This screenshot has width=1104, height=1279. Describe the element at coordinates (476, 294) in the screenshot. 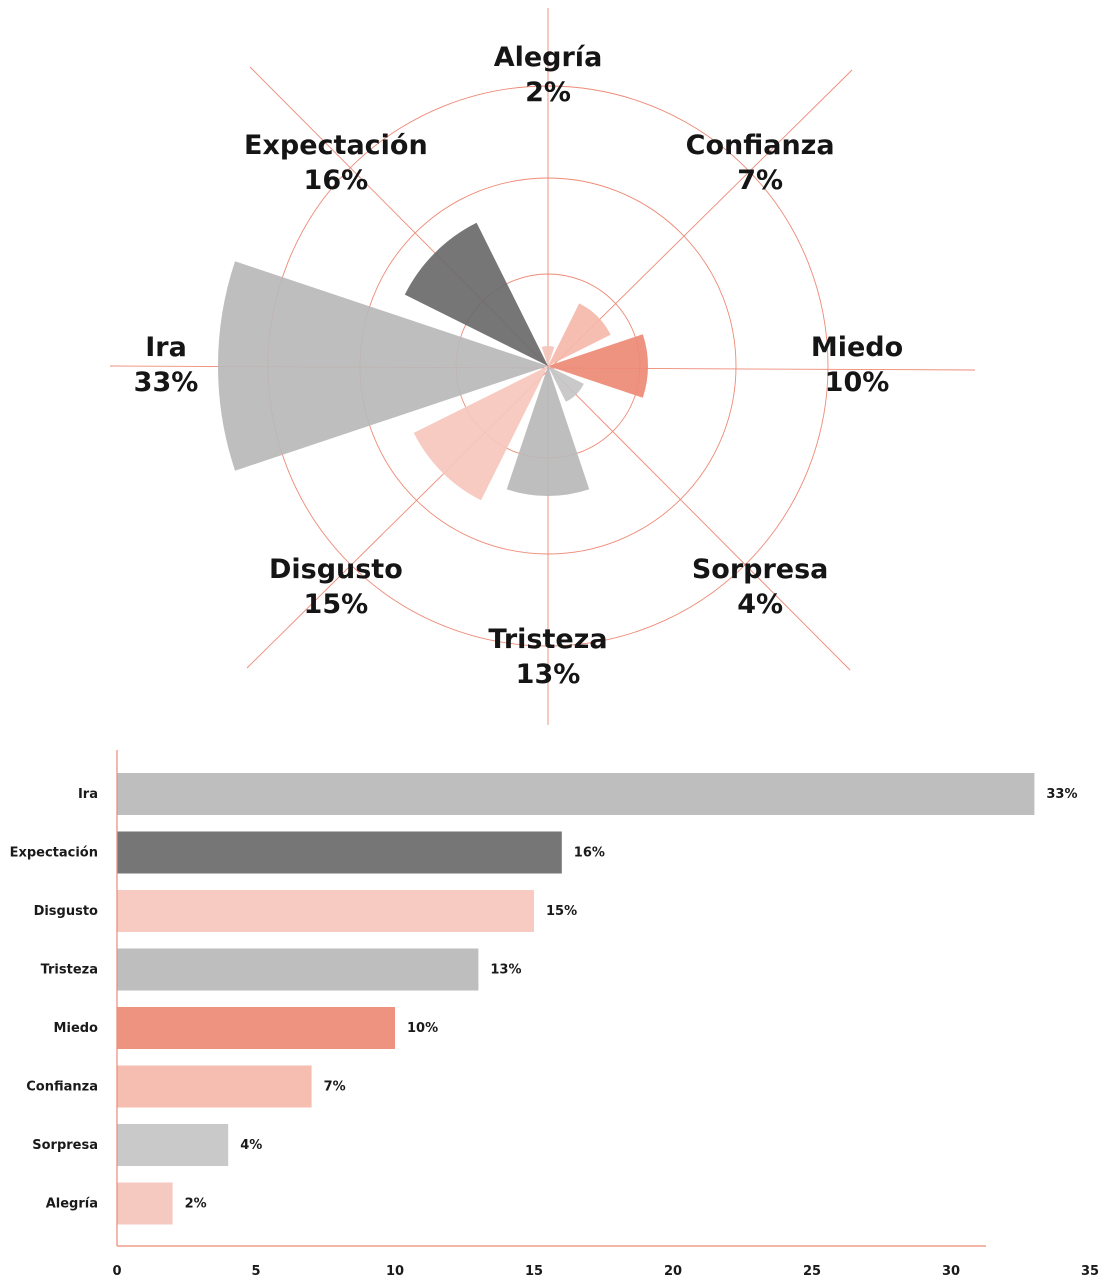

I see `wedge-expectacion` at that location.